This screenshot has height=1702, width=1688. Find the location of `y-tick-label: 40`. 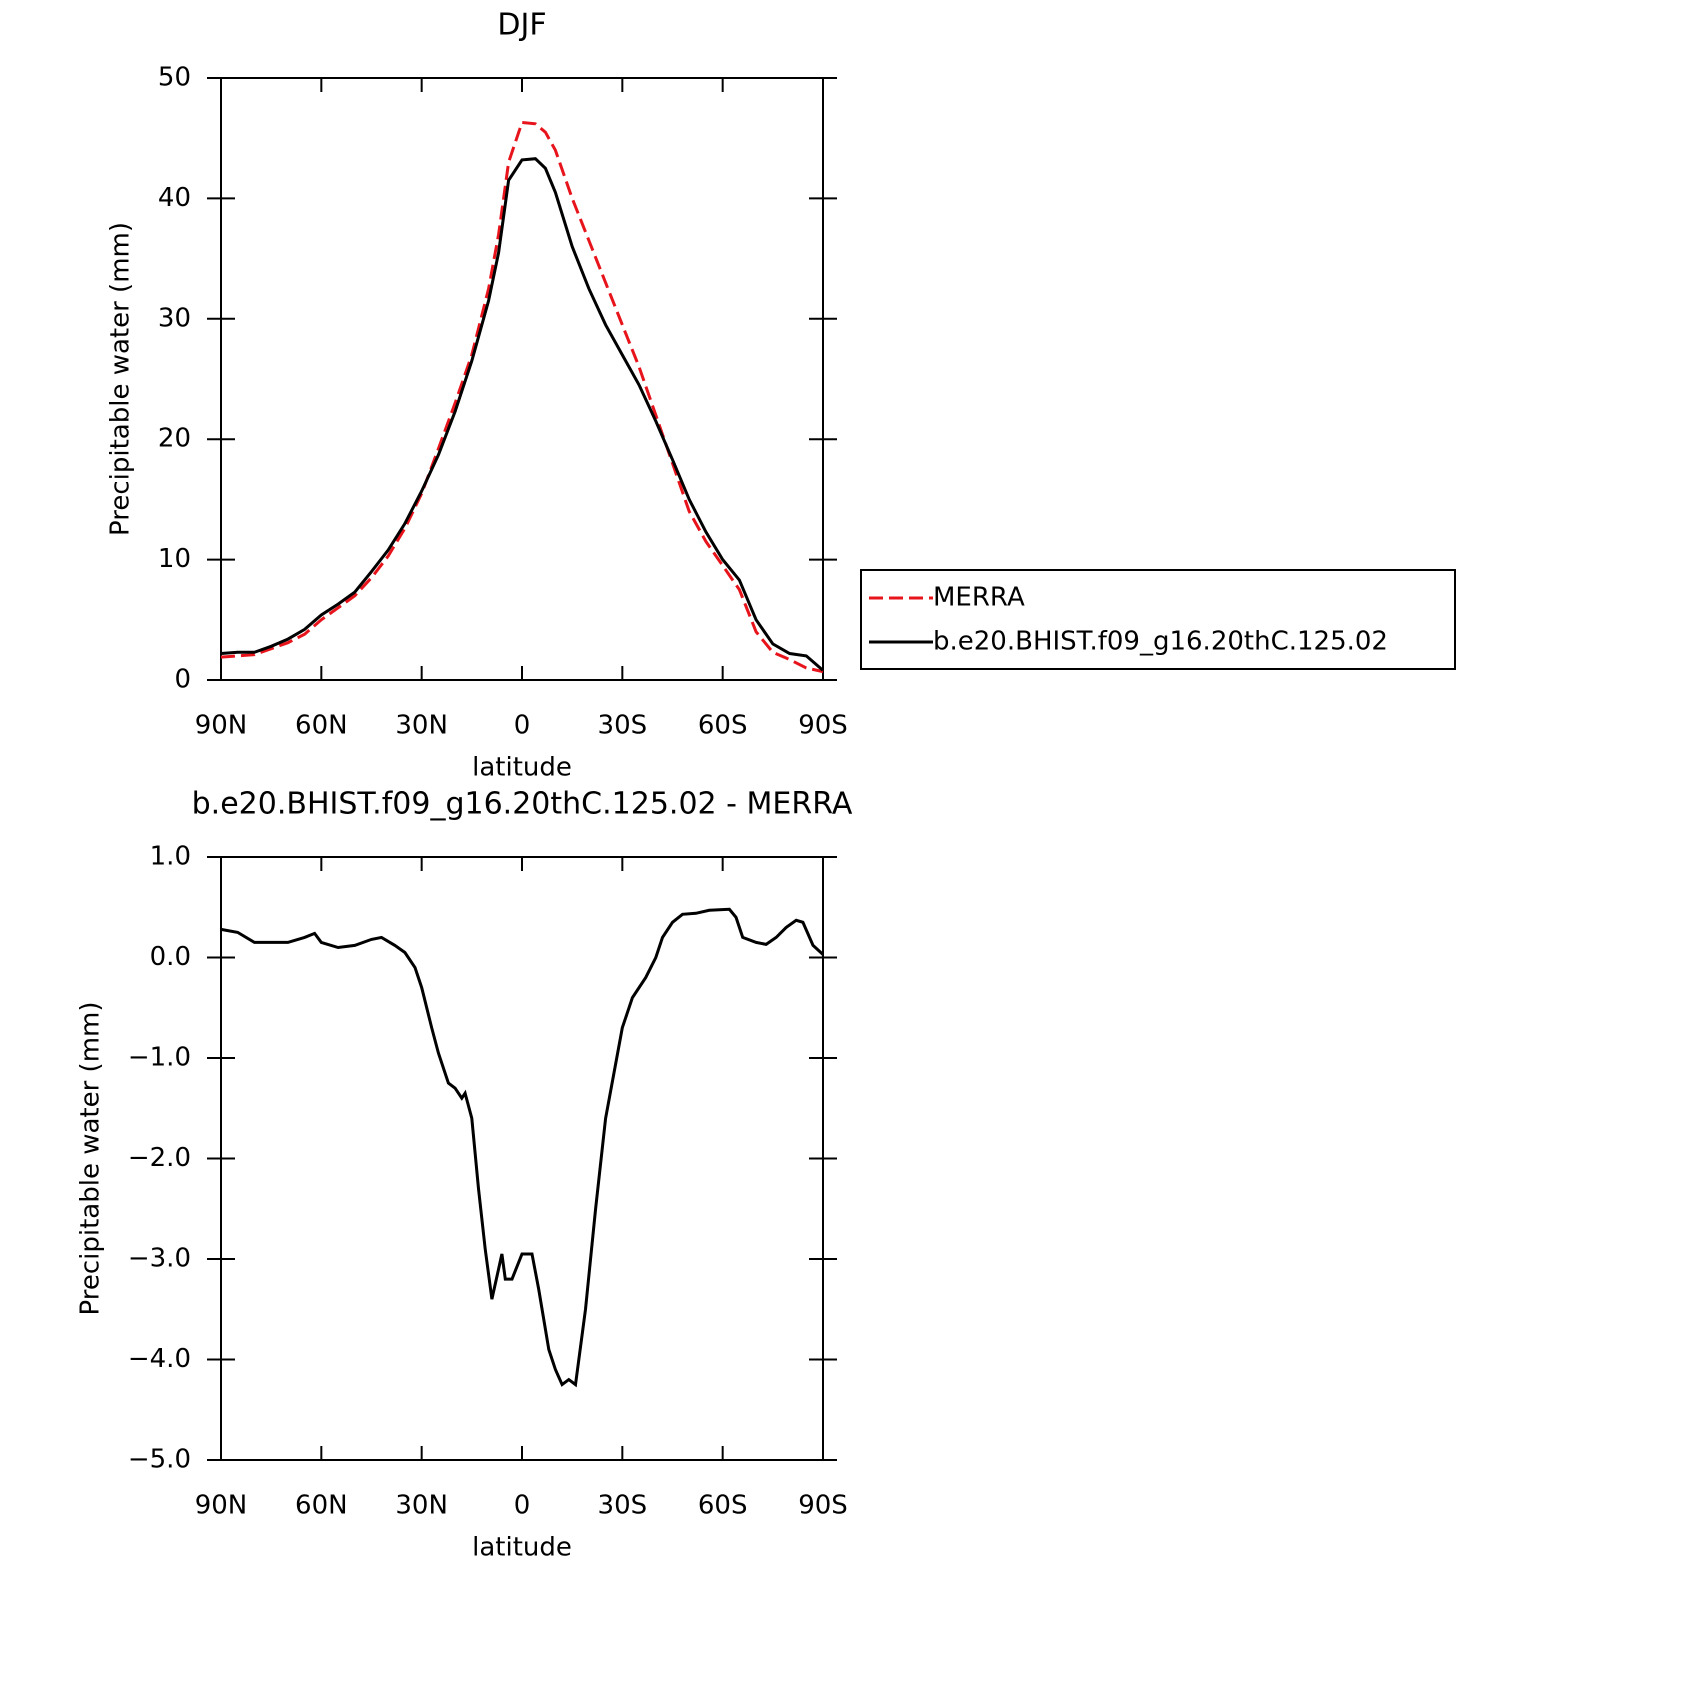

y-tick-label: 40 is located at coordinates (174, 198).